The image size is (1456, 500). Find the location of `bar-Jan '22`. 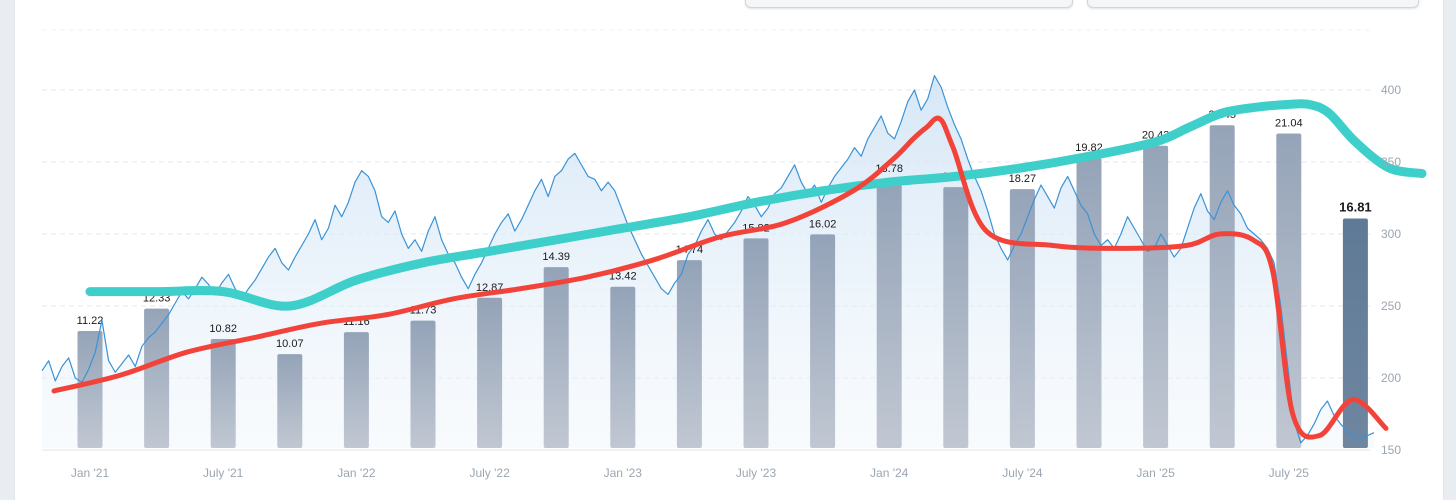

bar-Jan '22 is located at coordinates (356, 390).